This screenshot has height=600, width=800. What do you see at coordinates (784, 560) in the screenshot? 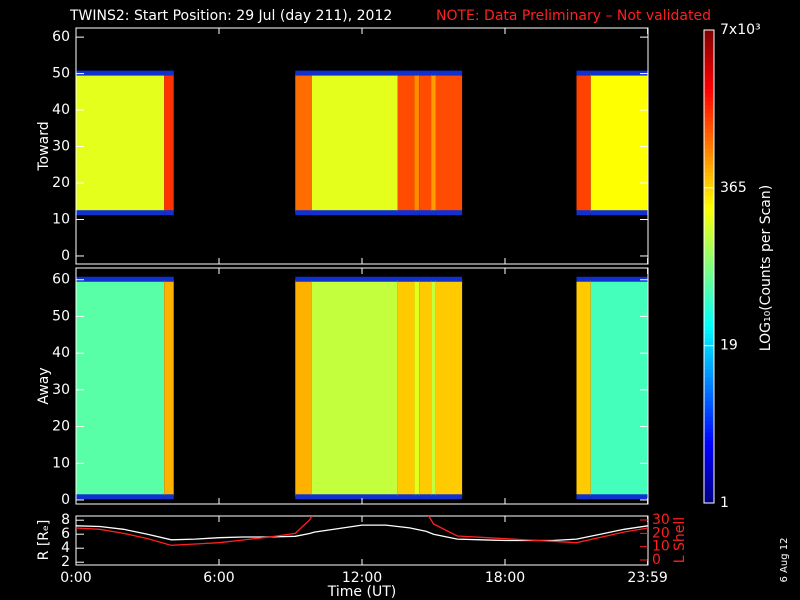
I see `date-stamp: 6 Aug 12` at bounding box center [784, 560].